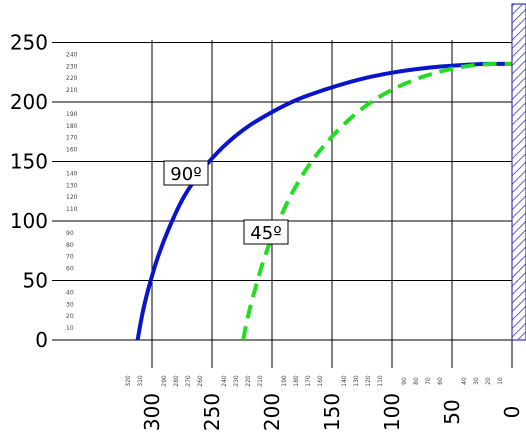  What do you see at coordinates (152, 412) in the screenshot?
I see `x-tick-label: 300` at bounding box center [152, 412].